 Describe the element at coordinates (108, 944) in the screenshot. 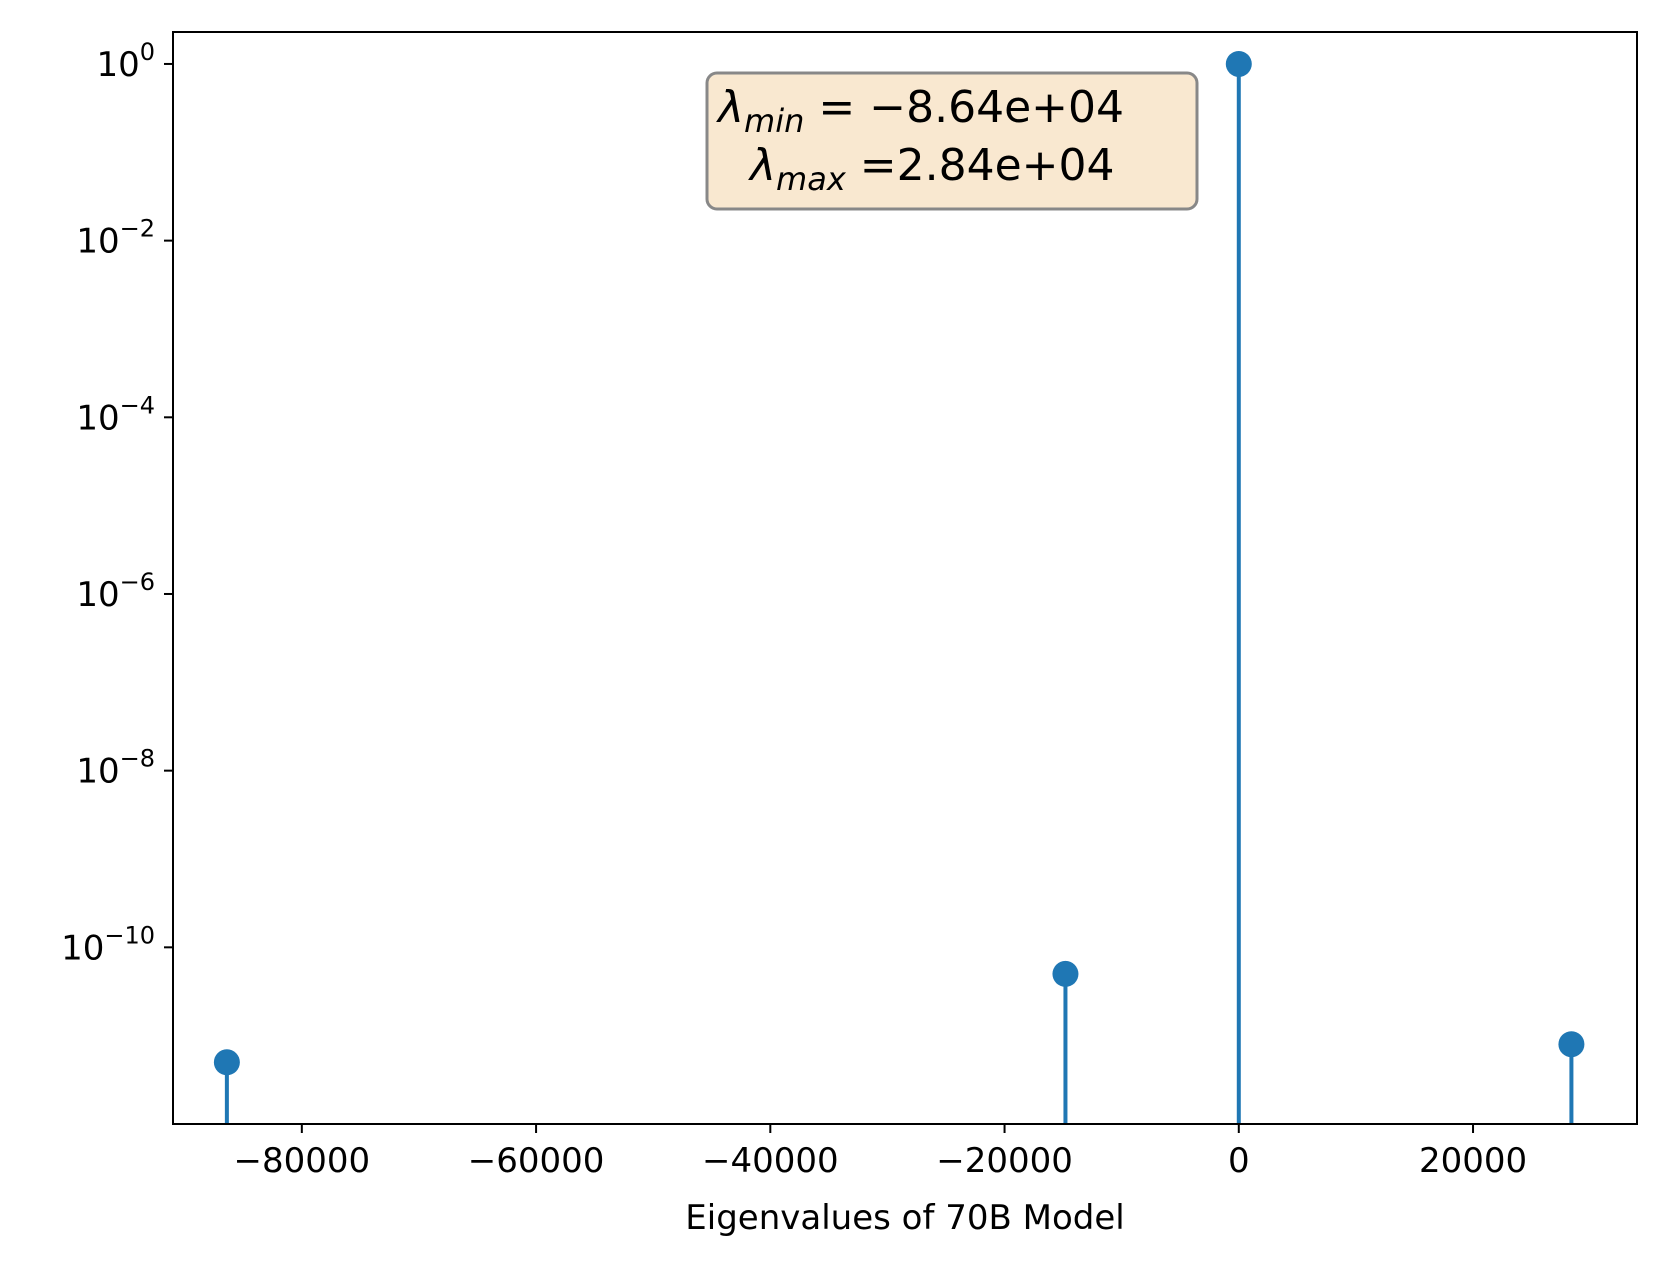

I see `y-tick-label: 10⁻¹⁰` at that location.